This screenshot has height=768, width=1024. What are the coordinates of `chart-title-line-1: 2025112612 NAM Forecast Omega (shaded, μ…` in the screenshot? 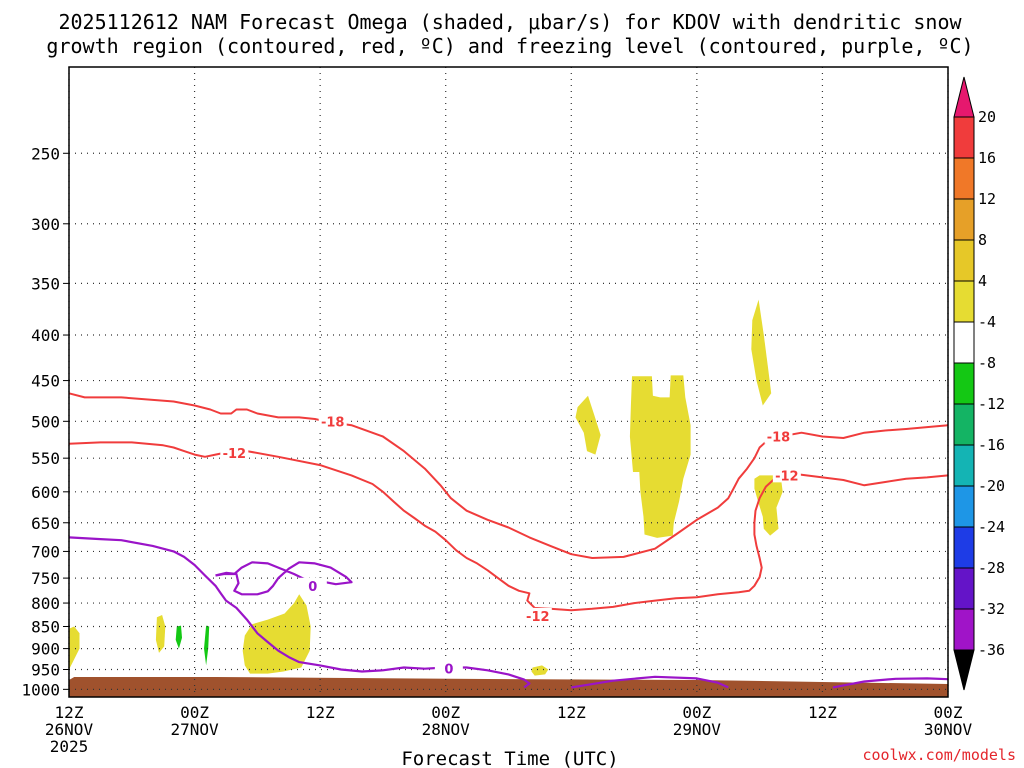 It's located at (510, 22).